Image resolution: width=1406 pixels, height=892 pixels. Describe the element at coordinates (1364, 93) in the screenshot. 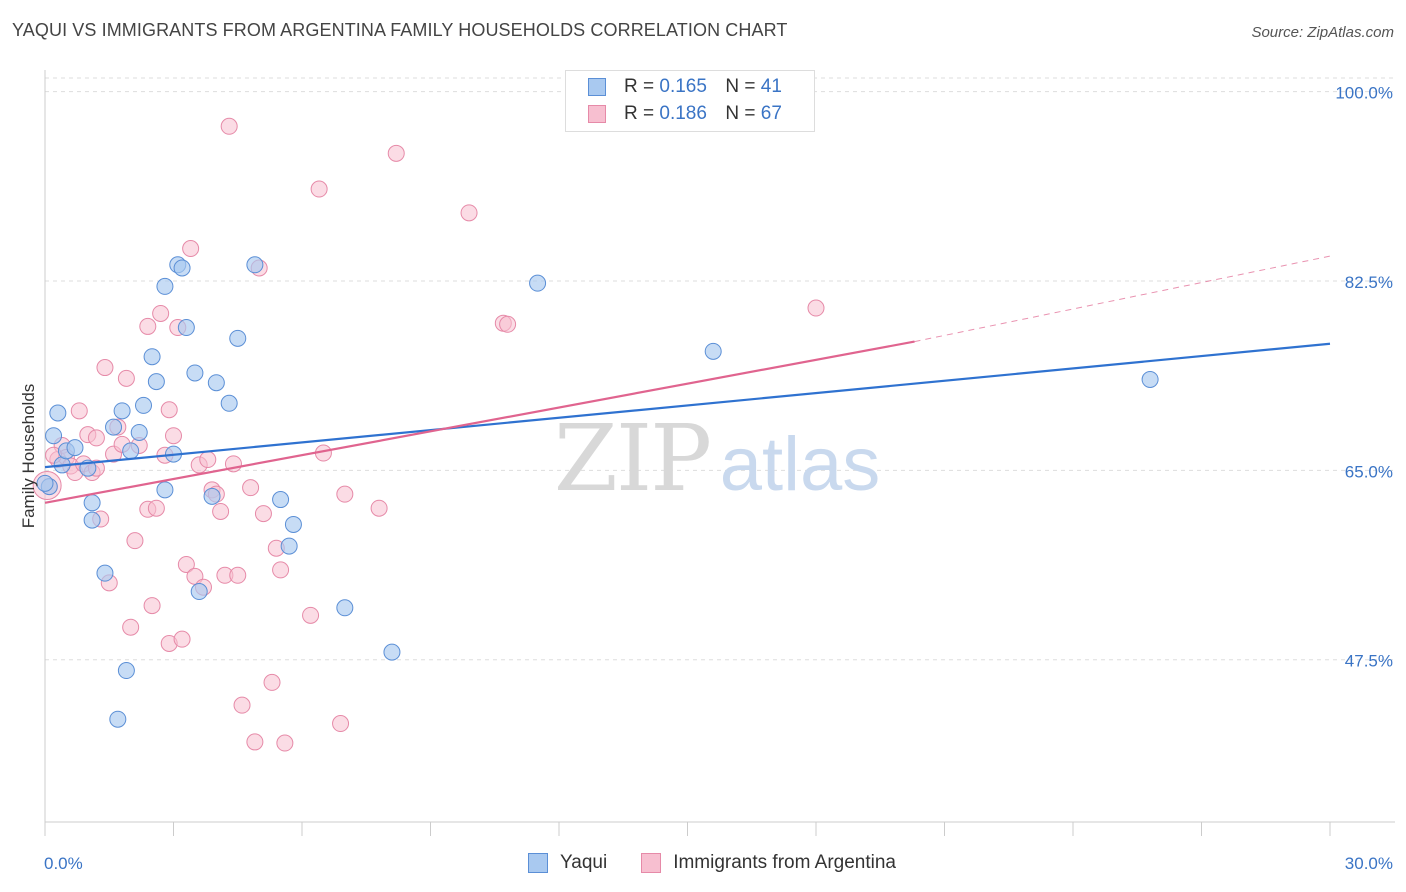

I see `y-tick-label: 100.0%` at that location.